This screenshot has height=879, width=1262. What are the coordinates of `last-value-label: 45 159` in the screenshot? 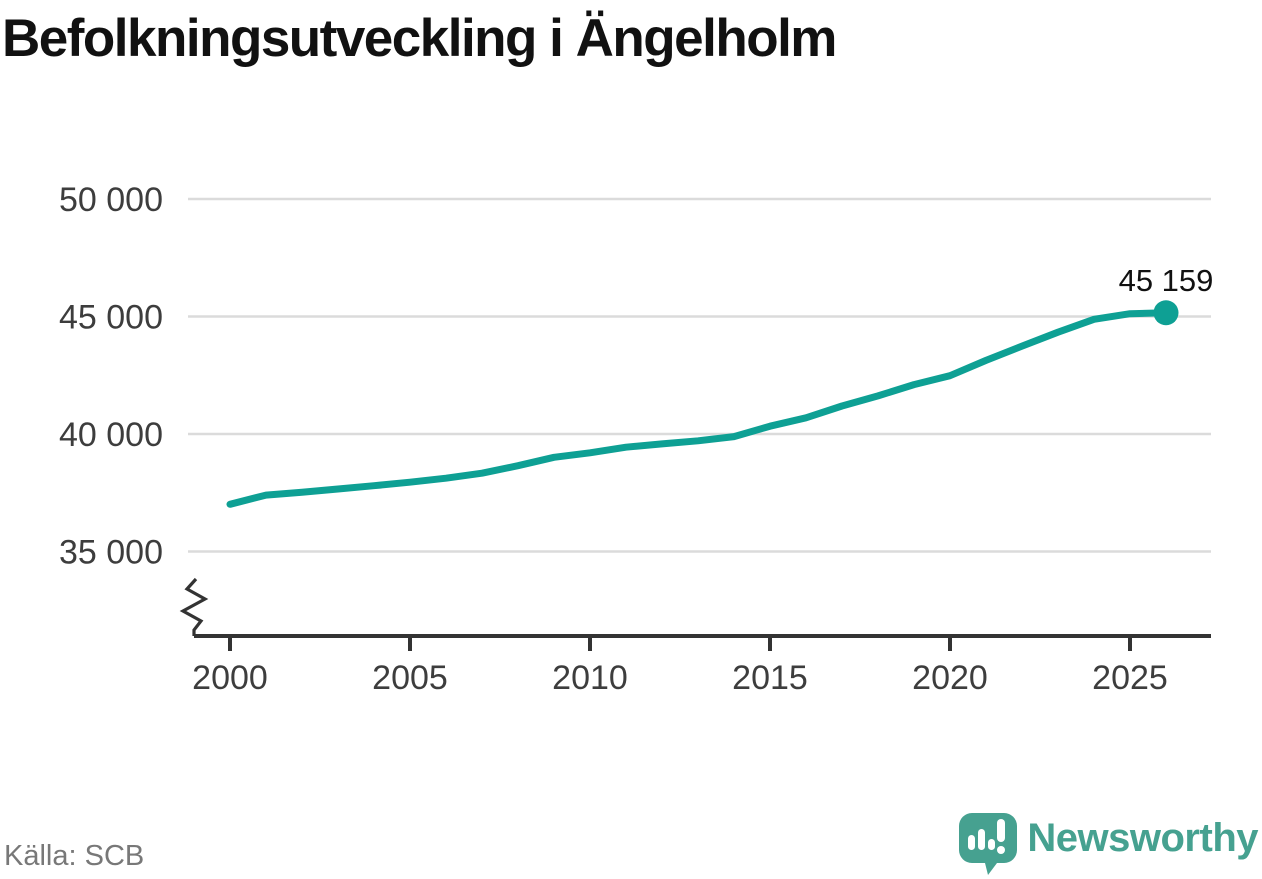 It's located at (1166, 280).